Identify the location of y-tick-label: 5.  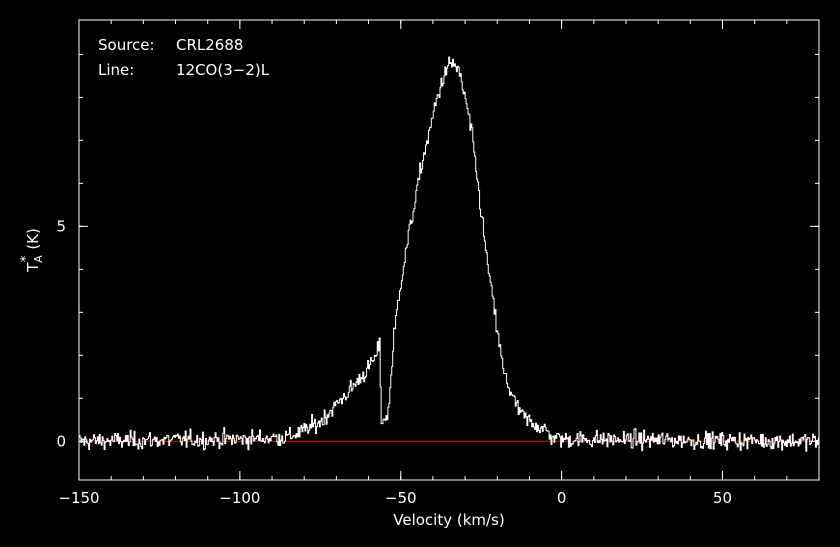
(61, 226).